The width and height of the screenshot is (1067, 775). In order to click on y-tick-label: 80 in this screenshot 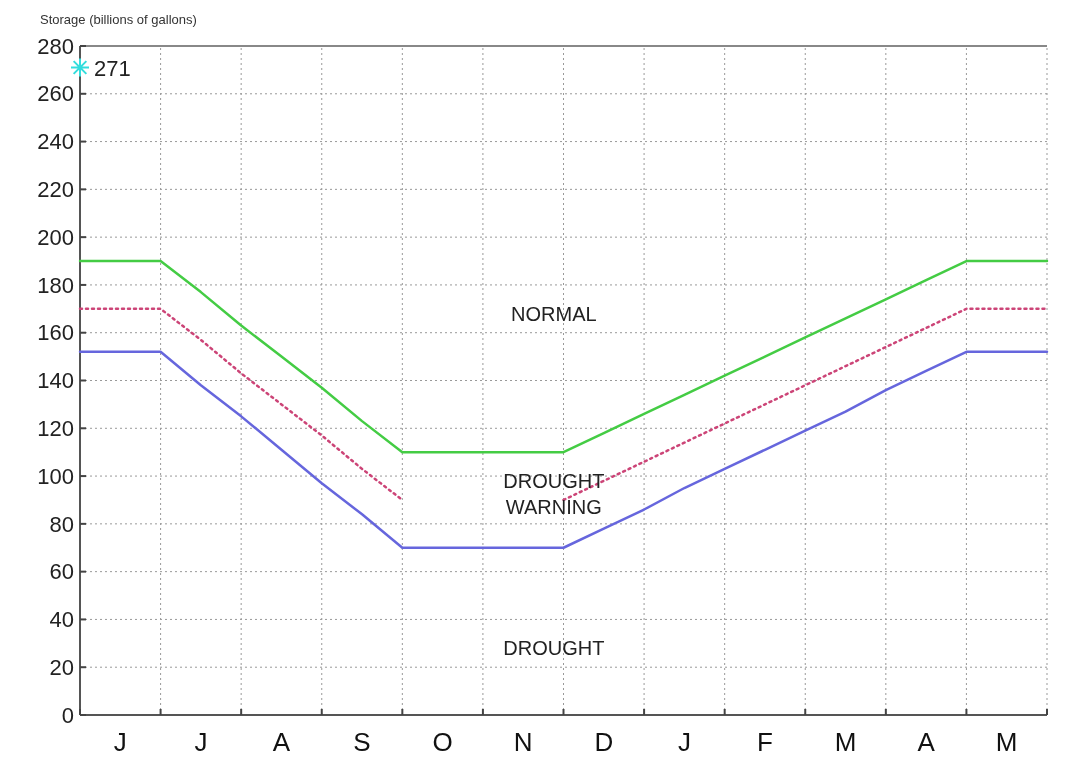, I will do `click(61, 524)`.